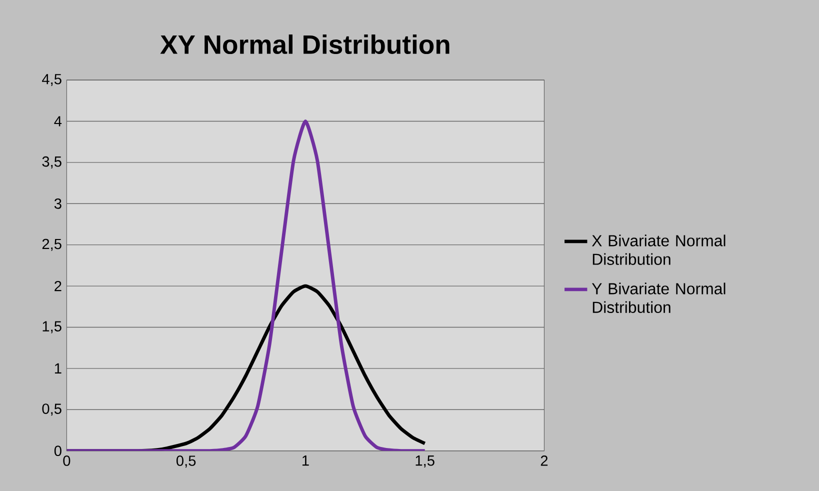  What do you see at coordinates (52, 410) in the screenshot?
I see `y-tick-label: 0,5` at bounding box center [52, 410].